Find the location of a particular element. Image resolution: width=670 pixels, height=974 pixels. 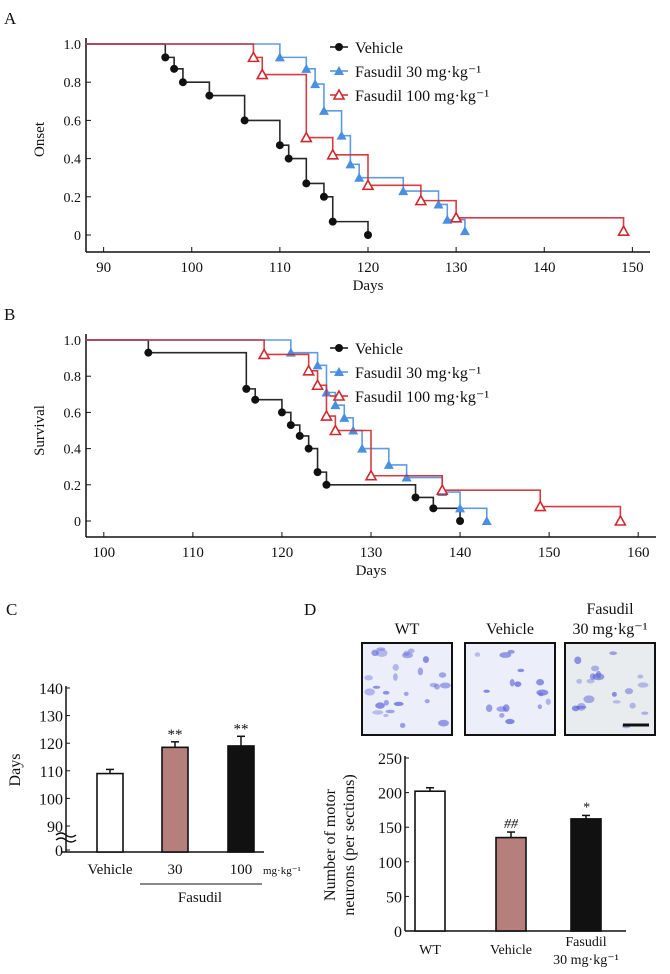

significance-label: ## is located at coordinates (511, 824).